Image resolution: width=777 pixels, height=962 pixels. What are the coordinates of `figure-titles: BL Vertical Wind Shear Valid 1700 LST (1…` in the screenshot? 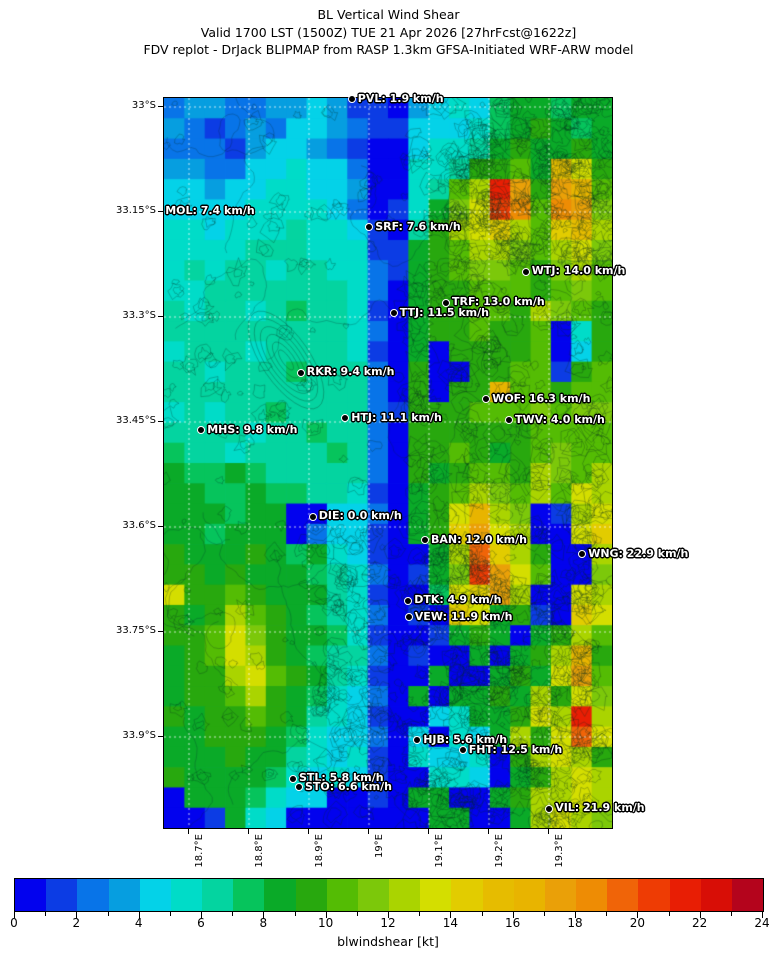 It's located at (388, 32).